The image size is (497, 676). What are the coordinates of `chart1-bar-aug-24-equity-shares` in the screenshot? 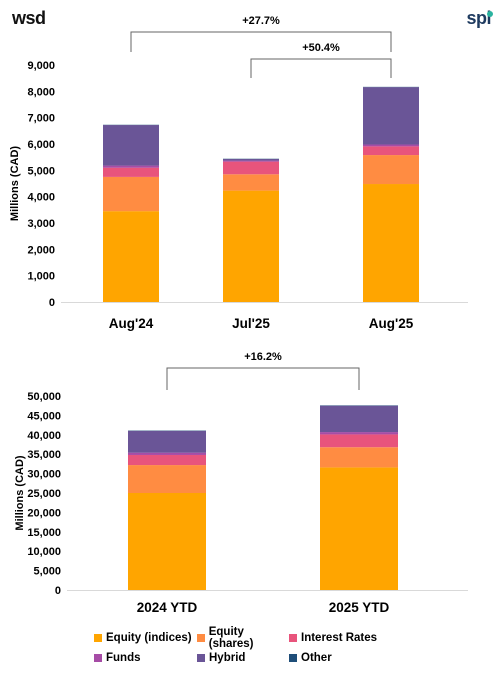 It's located at (131, 194).